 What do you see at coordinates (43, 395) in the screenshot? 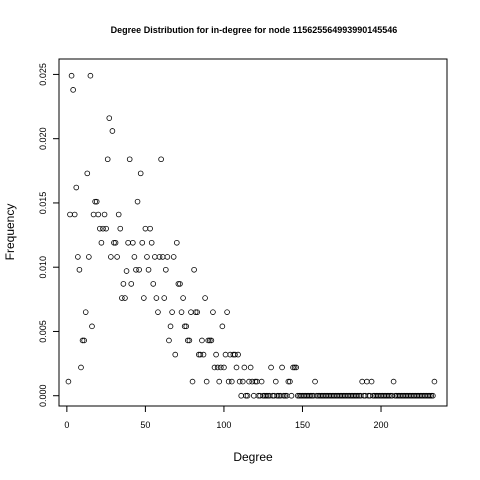
I see `y-tick-label: 0.000` at bounding box center [43, 395].